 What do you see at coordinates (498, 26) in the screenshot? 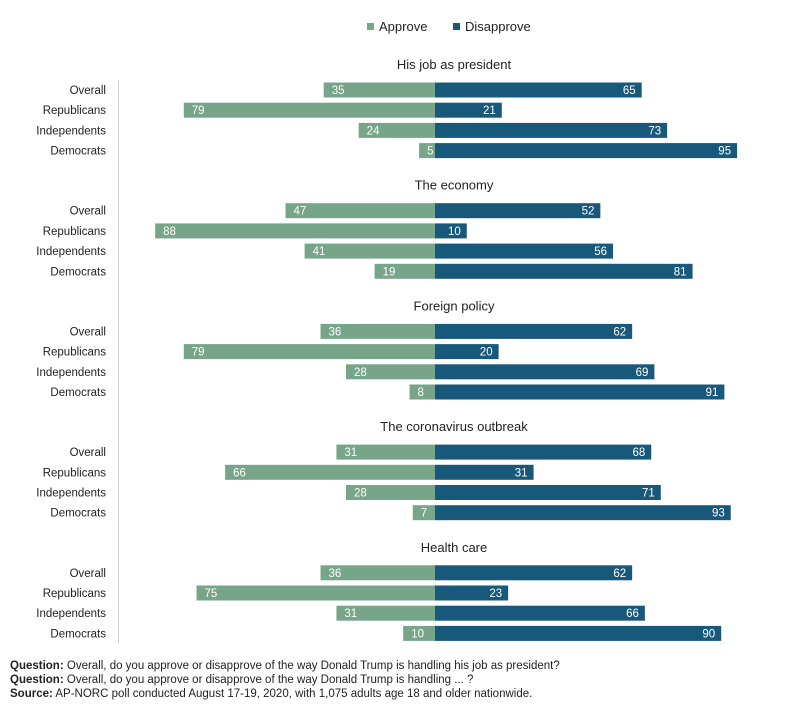
I see `legend-label-disapprove: Disapprove` at bounding box center [498, 26].